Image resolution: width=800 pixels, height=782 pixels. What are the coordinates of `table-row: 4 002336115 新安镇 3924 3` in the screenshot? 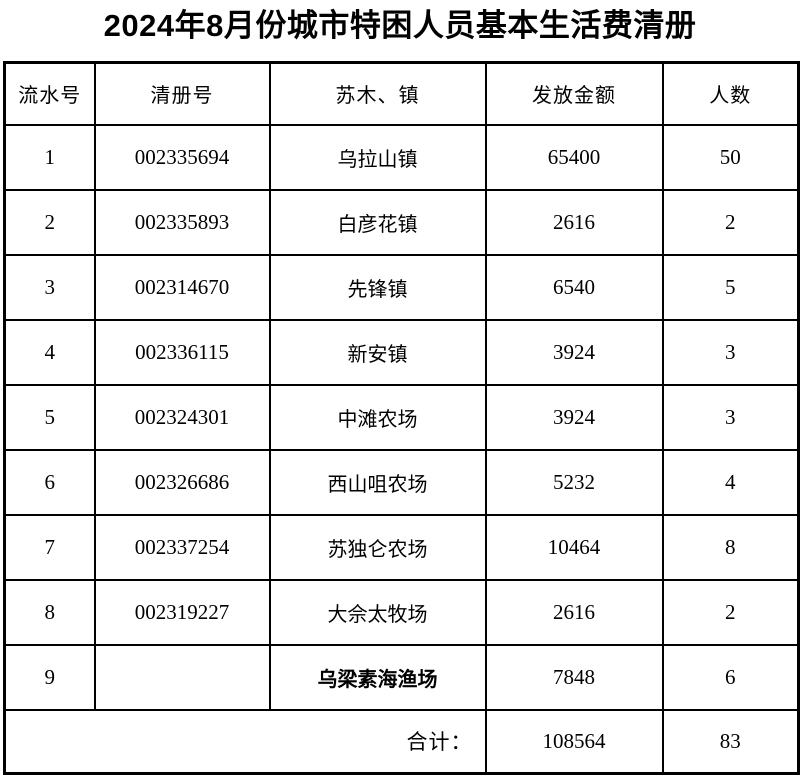 It's located at (401, 352).